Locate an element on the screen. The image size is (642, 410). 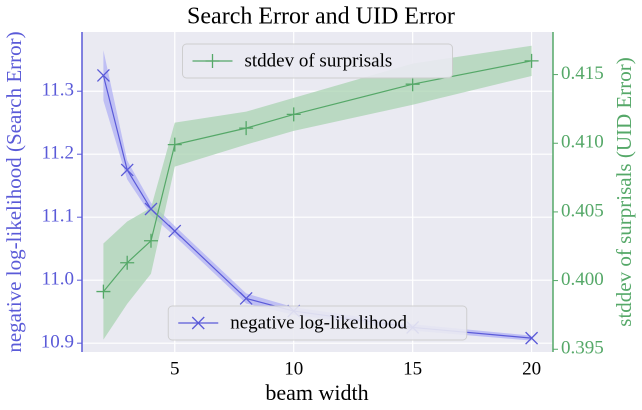
y2-tick-label: 0.405 is located at coordinates (582, 210).